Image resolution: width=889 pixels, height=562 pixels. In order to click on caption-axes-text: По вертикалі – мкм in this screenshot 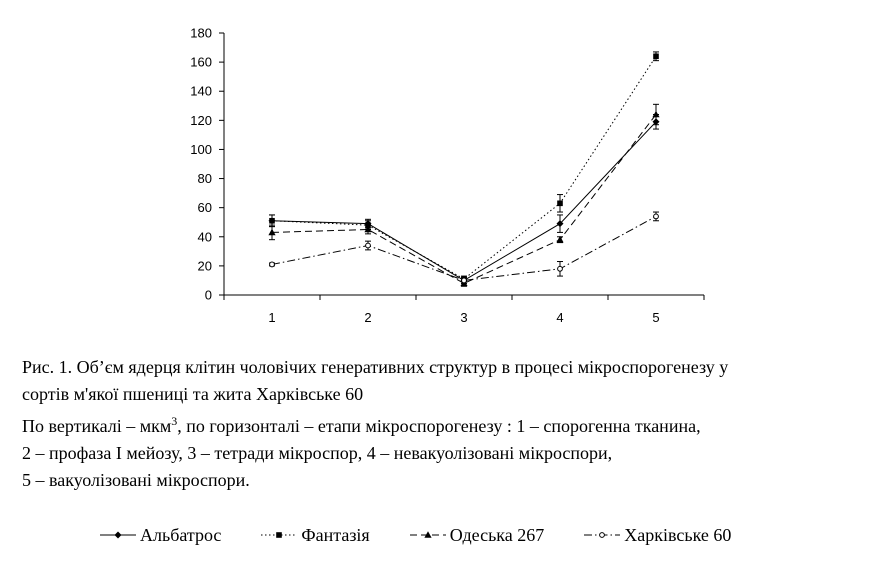, I will do `click(97, 426)`.